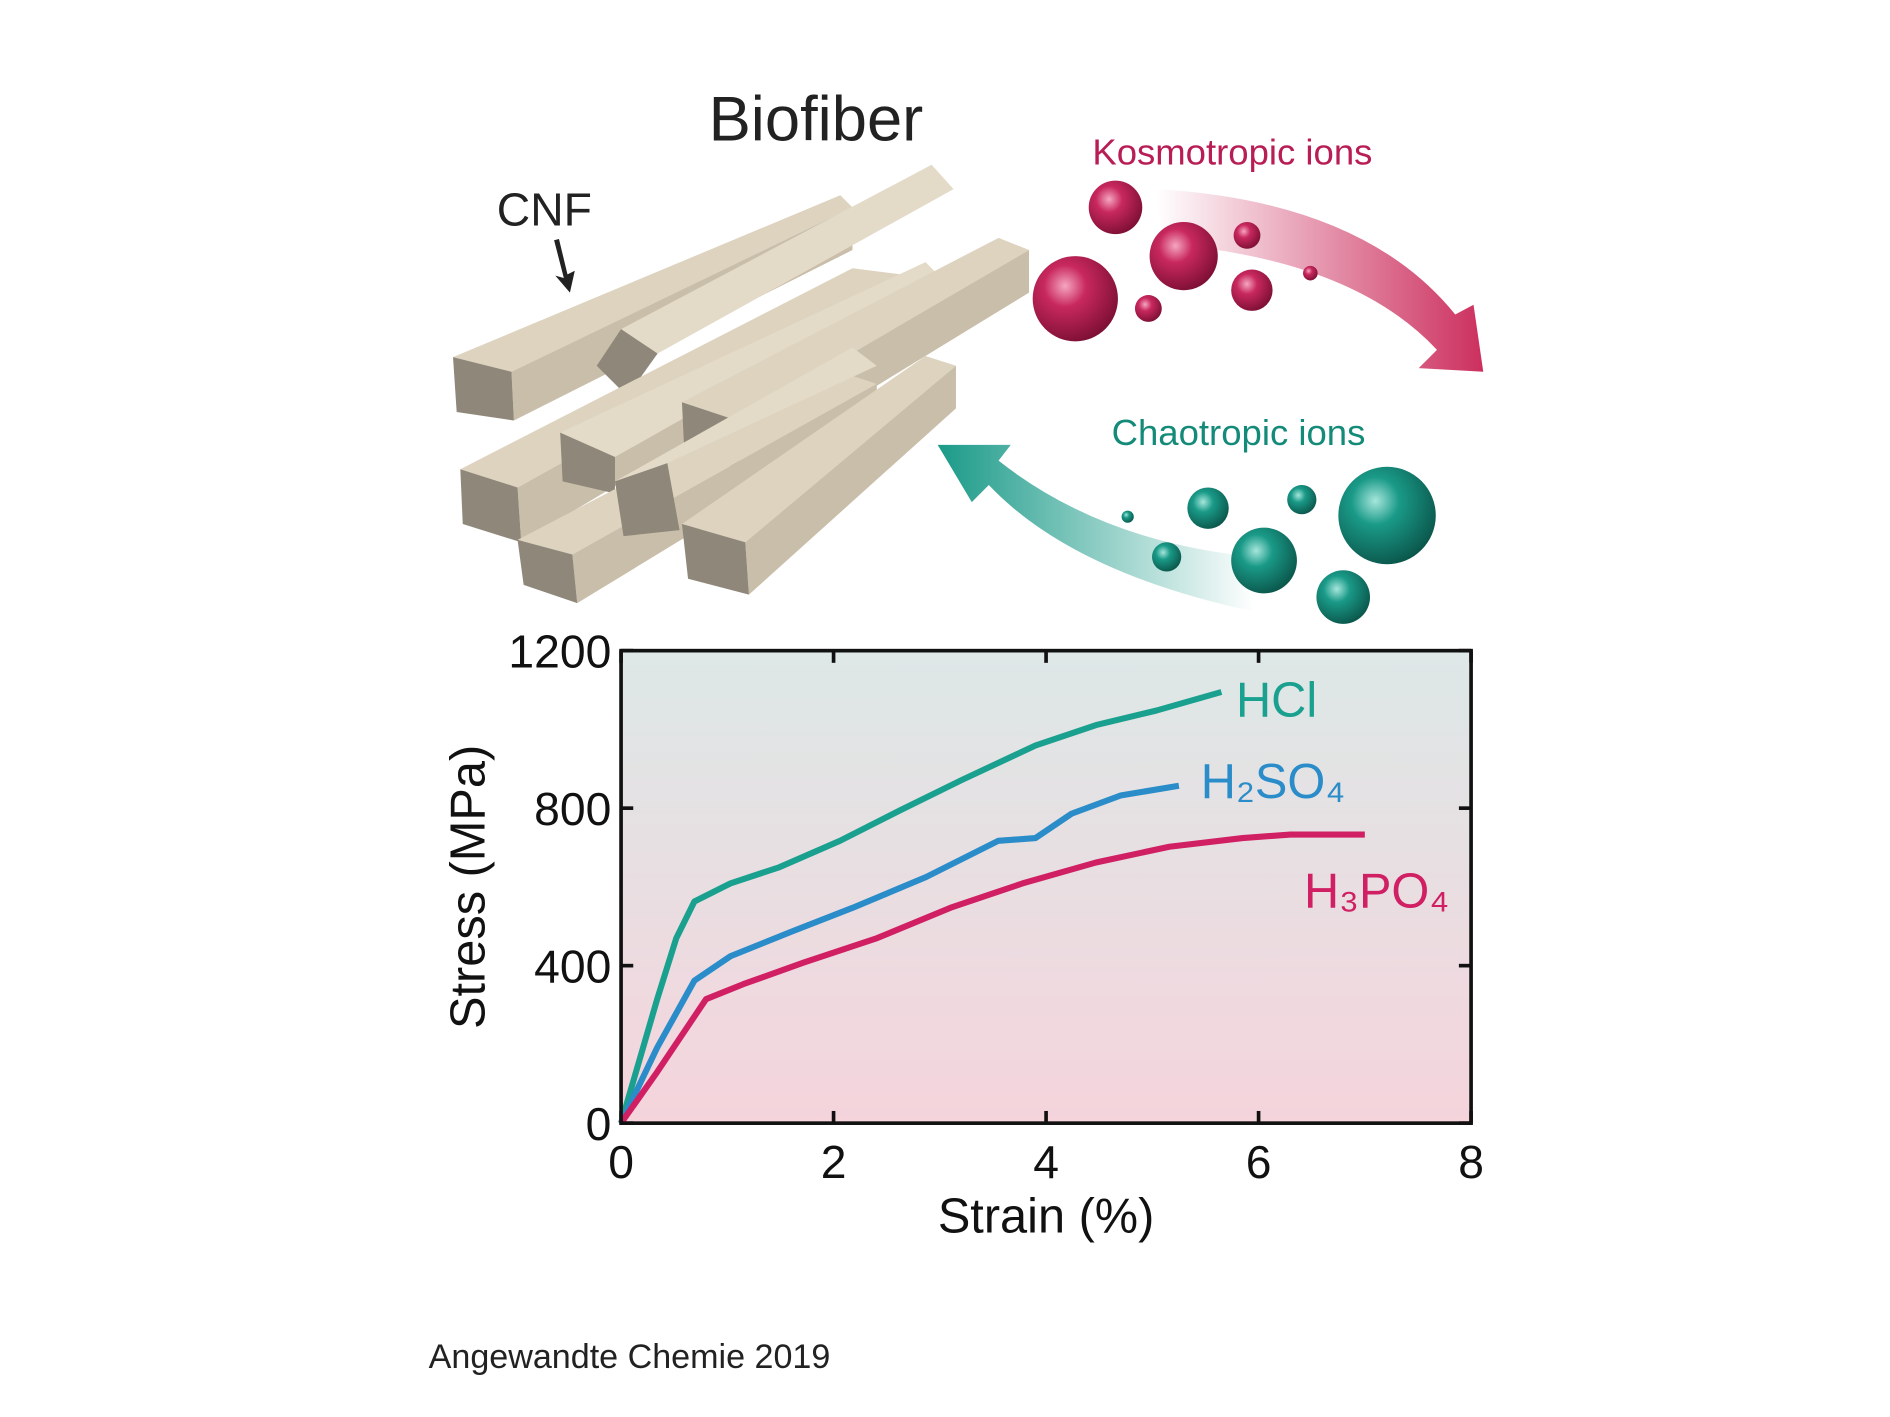 The image size is (1890, 1417). I want to click on cnf-label: CNF, so click(544, 210).